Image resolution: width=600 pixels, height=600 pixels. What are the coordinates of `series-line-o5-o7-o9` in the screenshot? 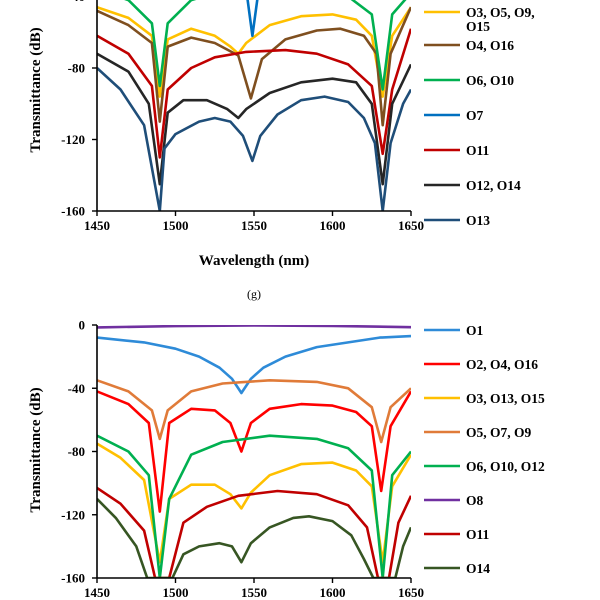 It's located at (254, 411).